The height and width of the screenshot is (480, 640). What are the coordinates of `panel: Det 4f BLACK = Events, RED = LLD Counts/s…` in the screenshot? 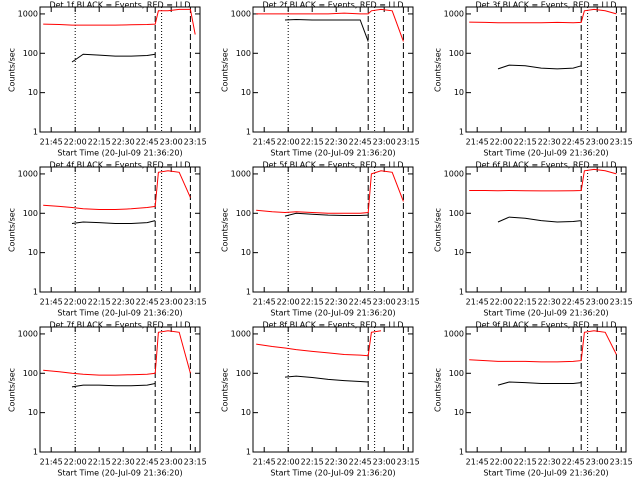 It's located at (107, 239).